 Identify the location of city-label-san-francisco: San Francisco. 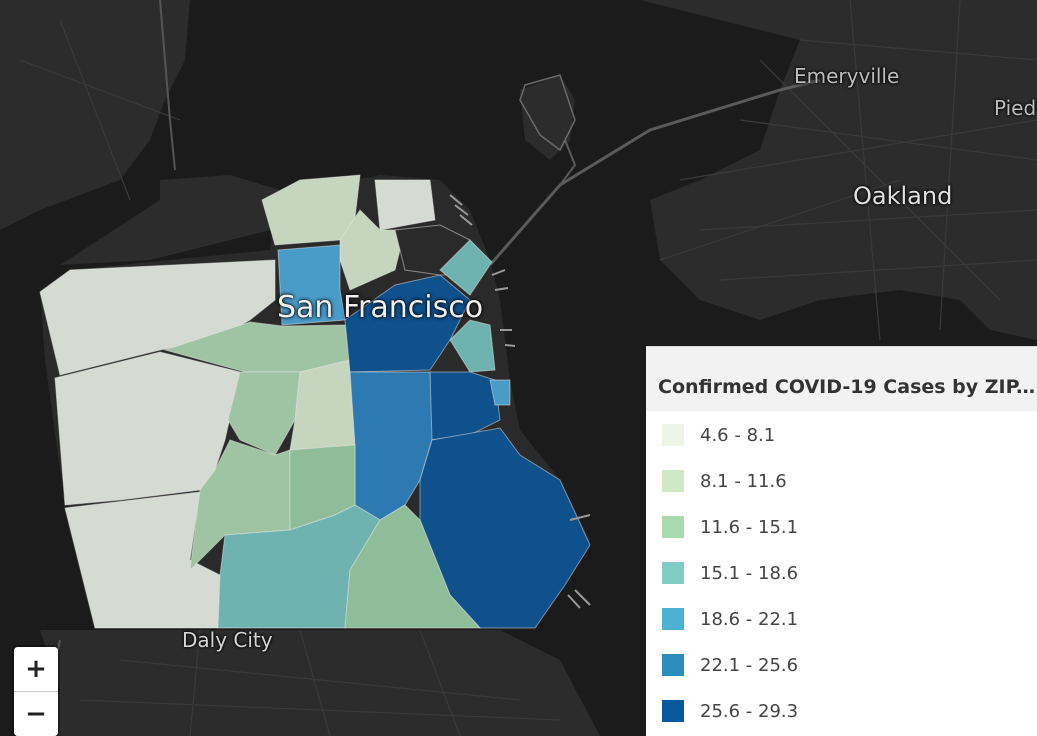
(380, 307).